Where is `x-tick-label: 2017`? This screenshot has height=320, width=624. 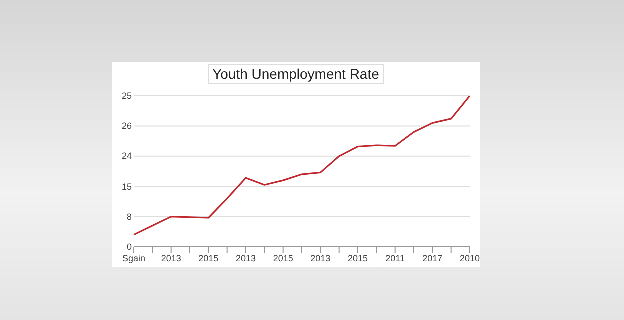 x-tick-label: 2017 is located at coordinates (432, 258).